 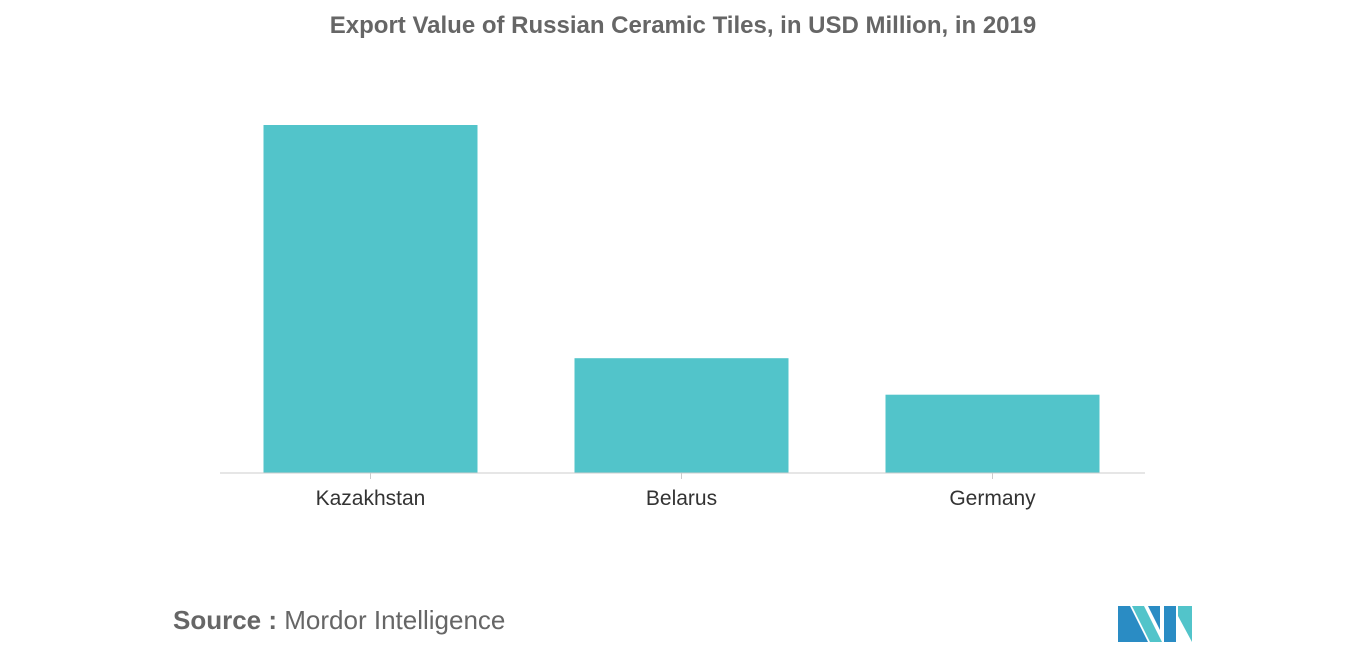 I want to click on x-tick-label-kazakhstan: Kazakhstan, so click(x=371, y=498).